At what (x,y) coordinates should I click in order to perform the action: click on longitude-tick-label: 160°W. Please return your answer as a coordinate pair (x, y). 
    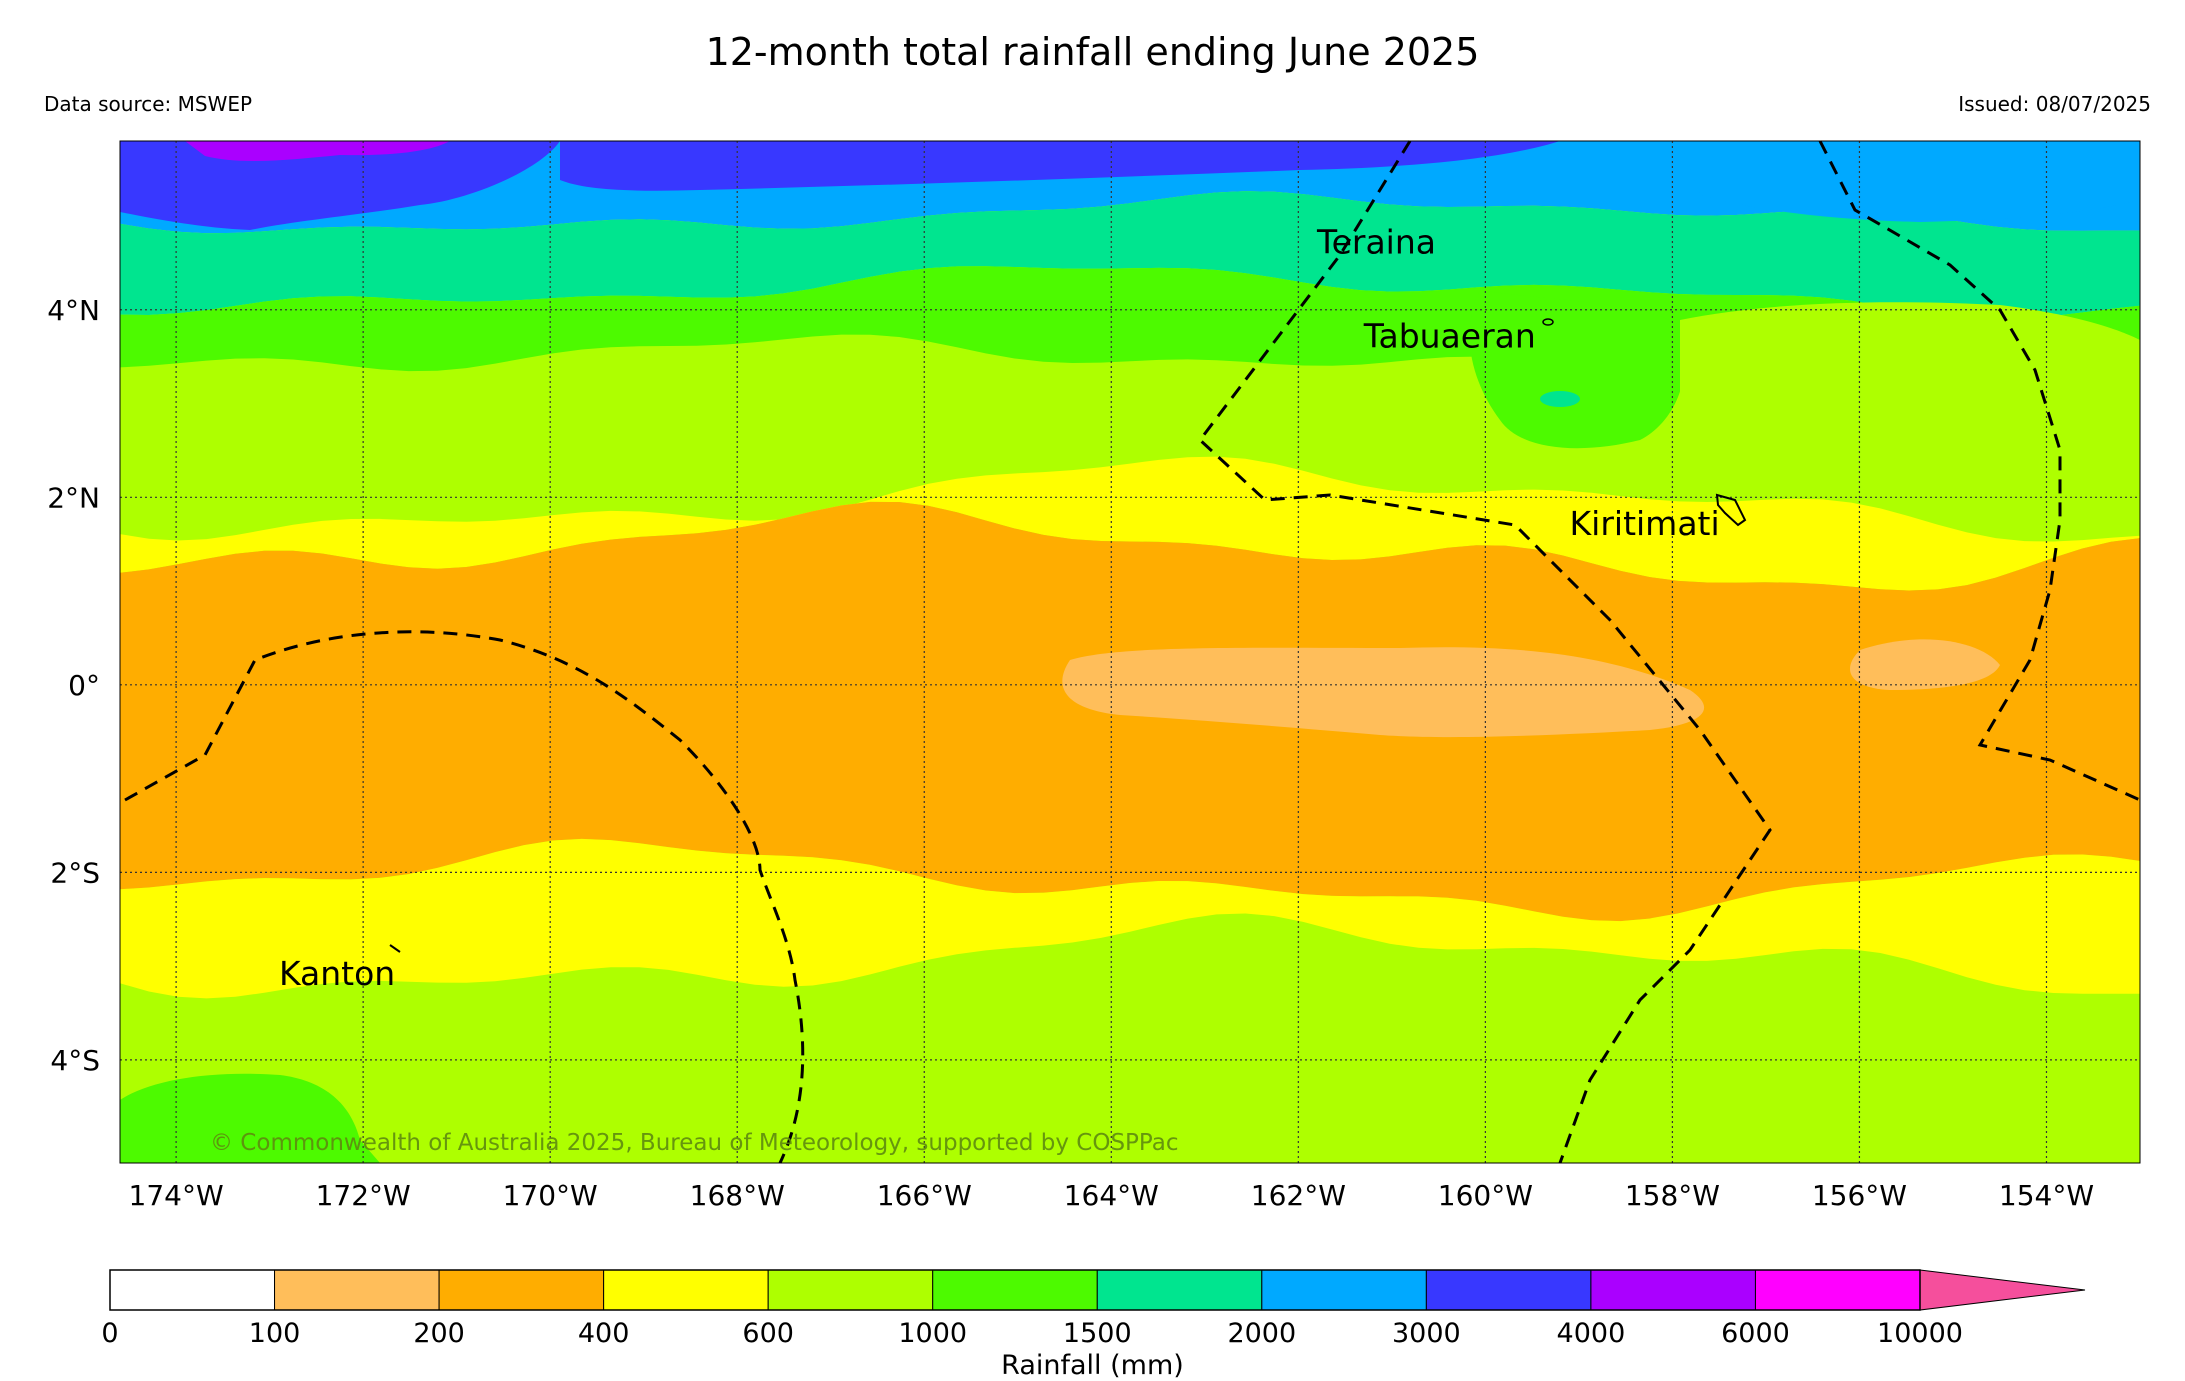
    Looking at the image, I should click on (1485, 1195).